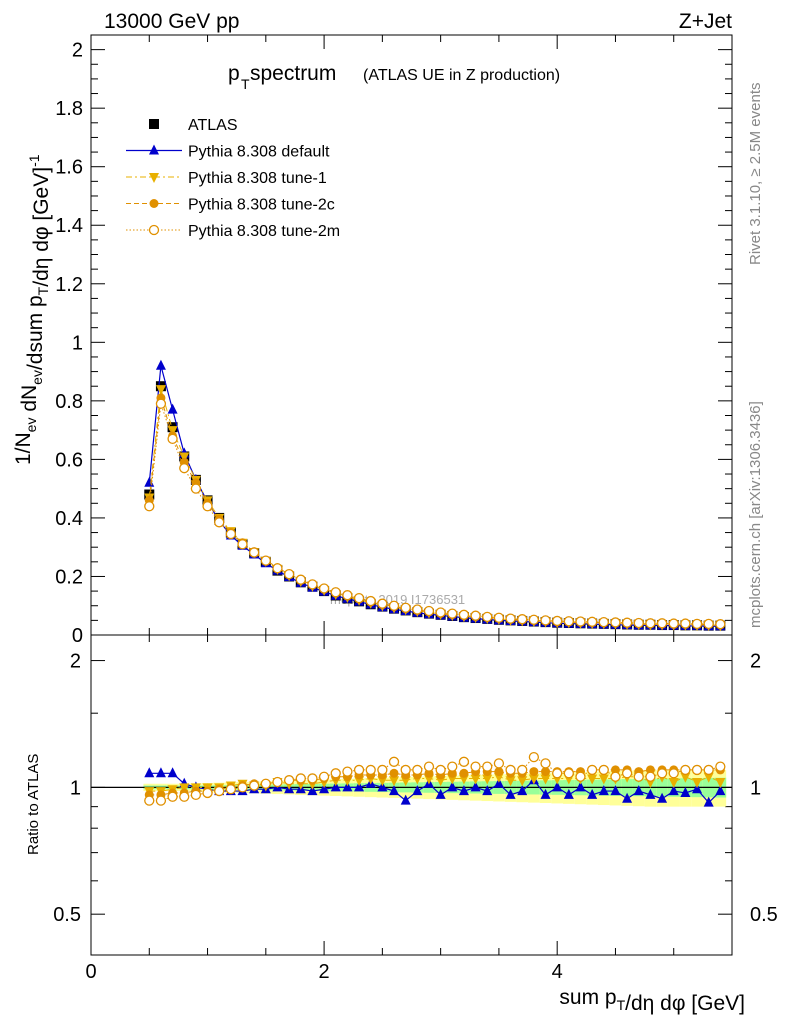 This screenshot has width=786, height=1024. What do you see at coordinates (29, 401) in the screenshot?
I see `text-run: dN` at bounding box center [29, 401].